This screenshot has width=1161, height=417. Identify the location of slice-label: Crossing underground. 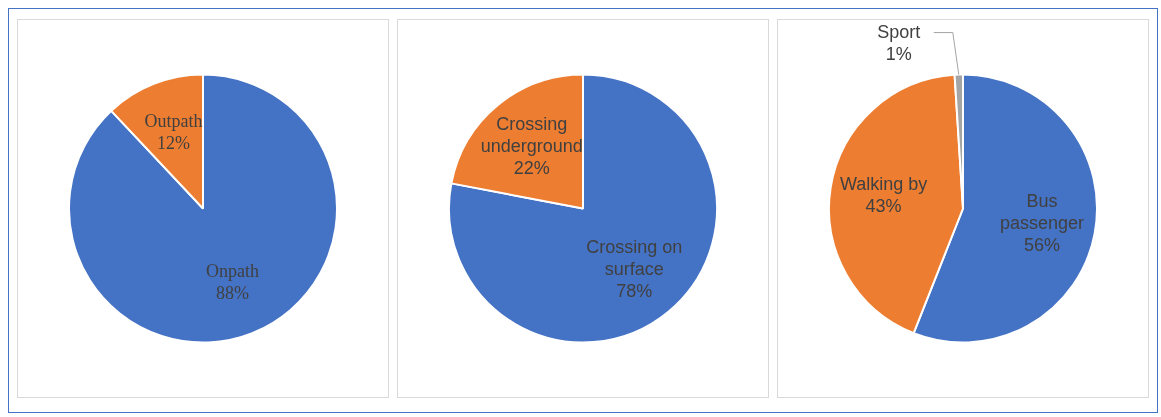
(531, 134).